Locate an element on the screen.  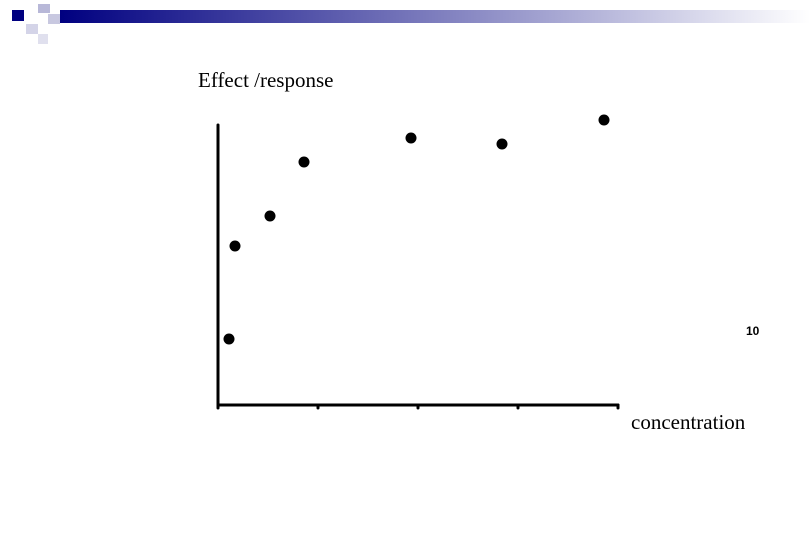
slide-header-decoration is located at coordinates (411, 24).